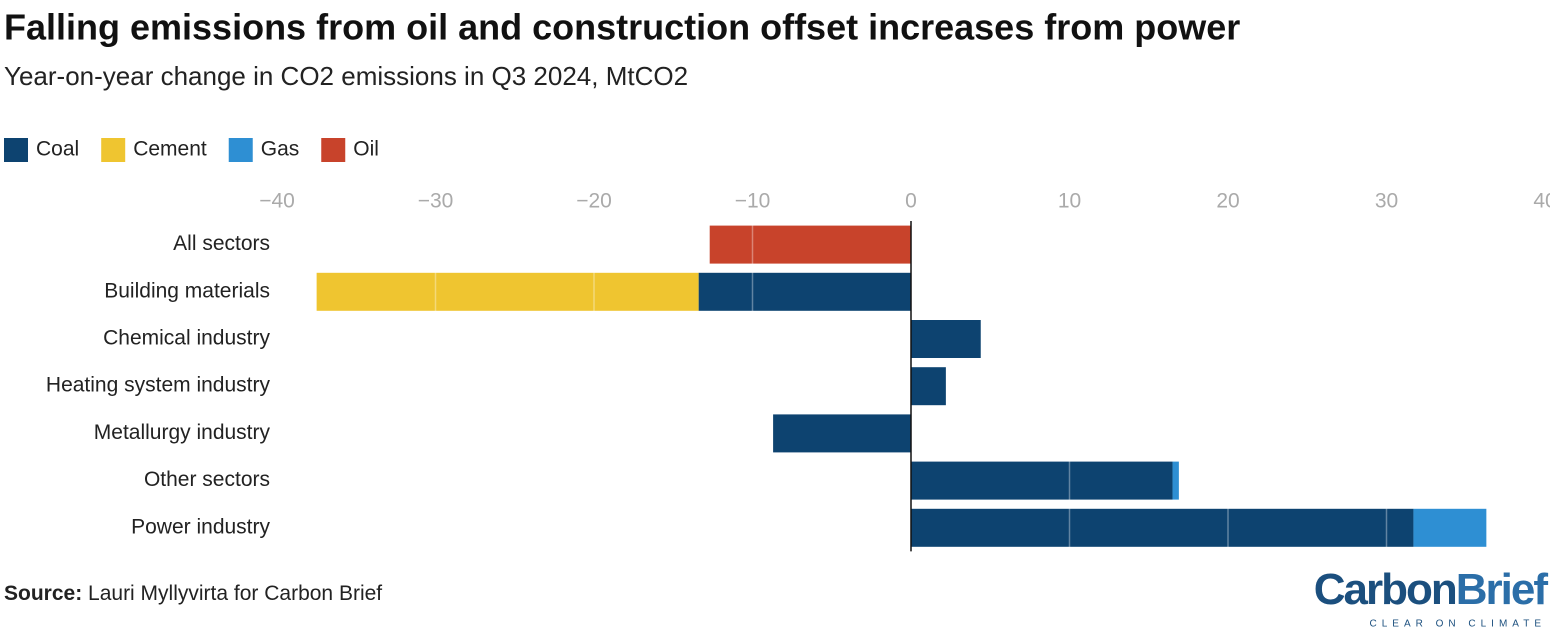 The width and height of the screenshot is (1550, 636). What do you see at coordinates (187, 290) in the screenshot?
I see `y-tick-label: Building materials` at bounding box center [187, 290].